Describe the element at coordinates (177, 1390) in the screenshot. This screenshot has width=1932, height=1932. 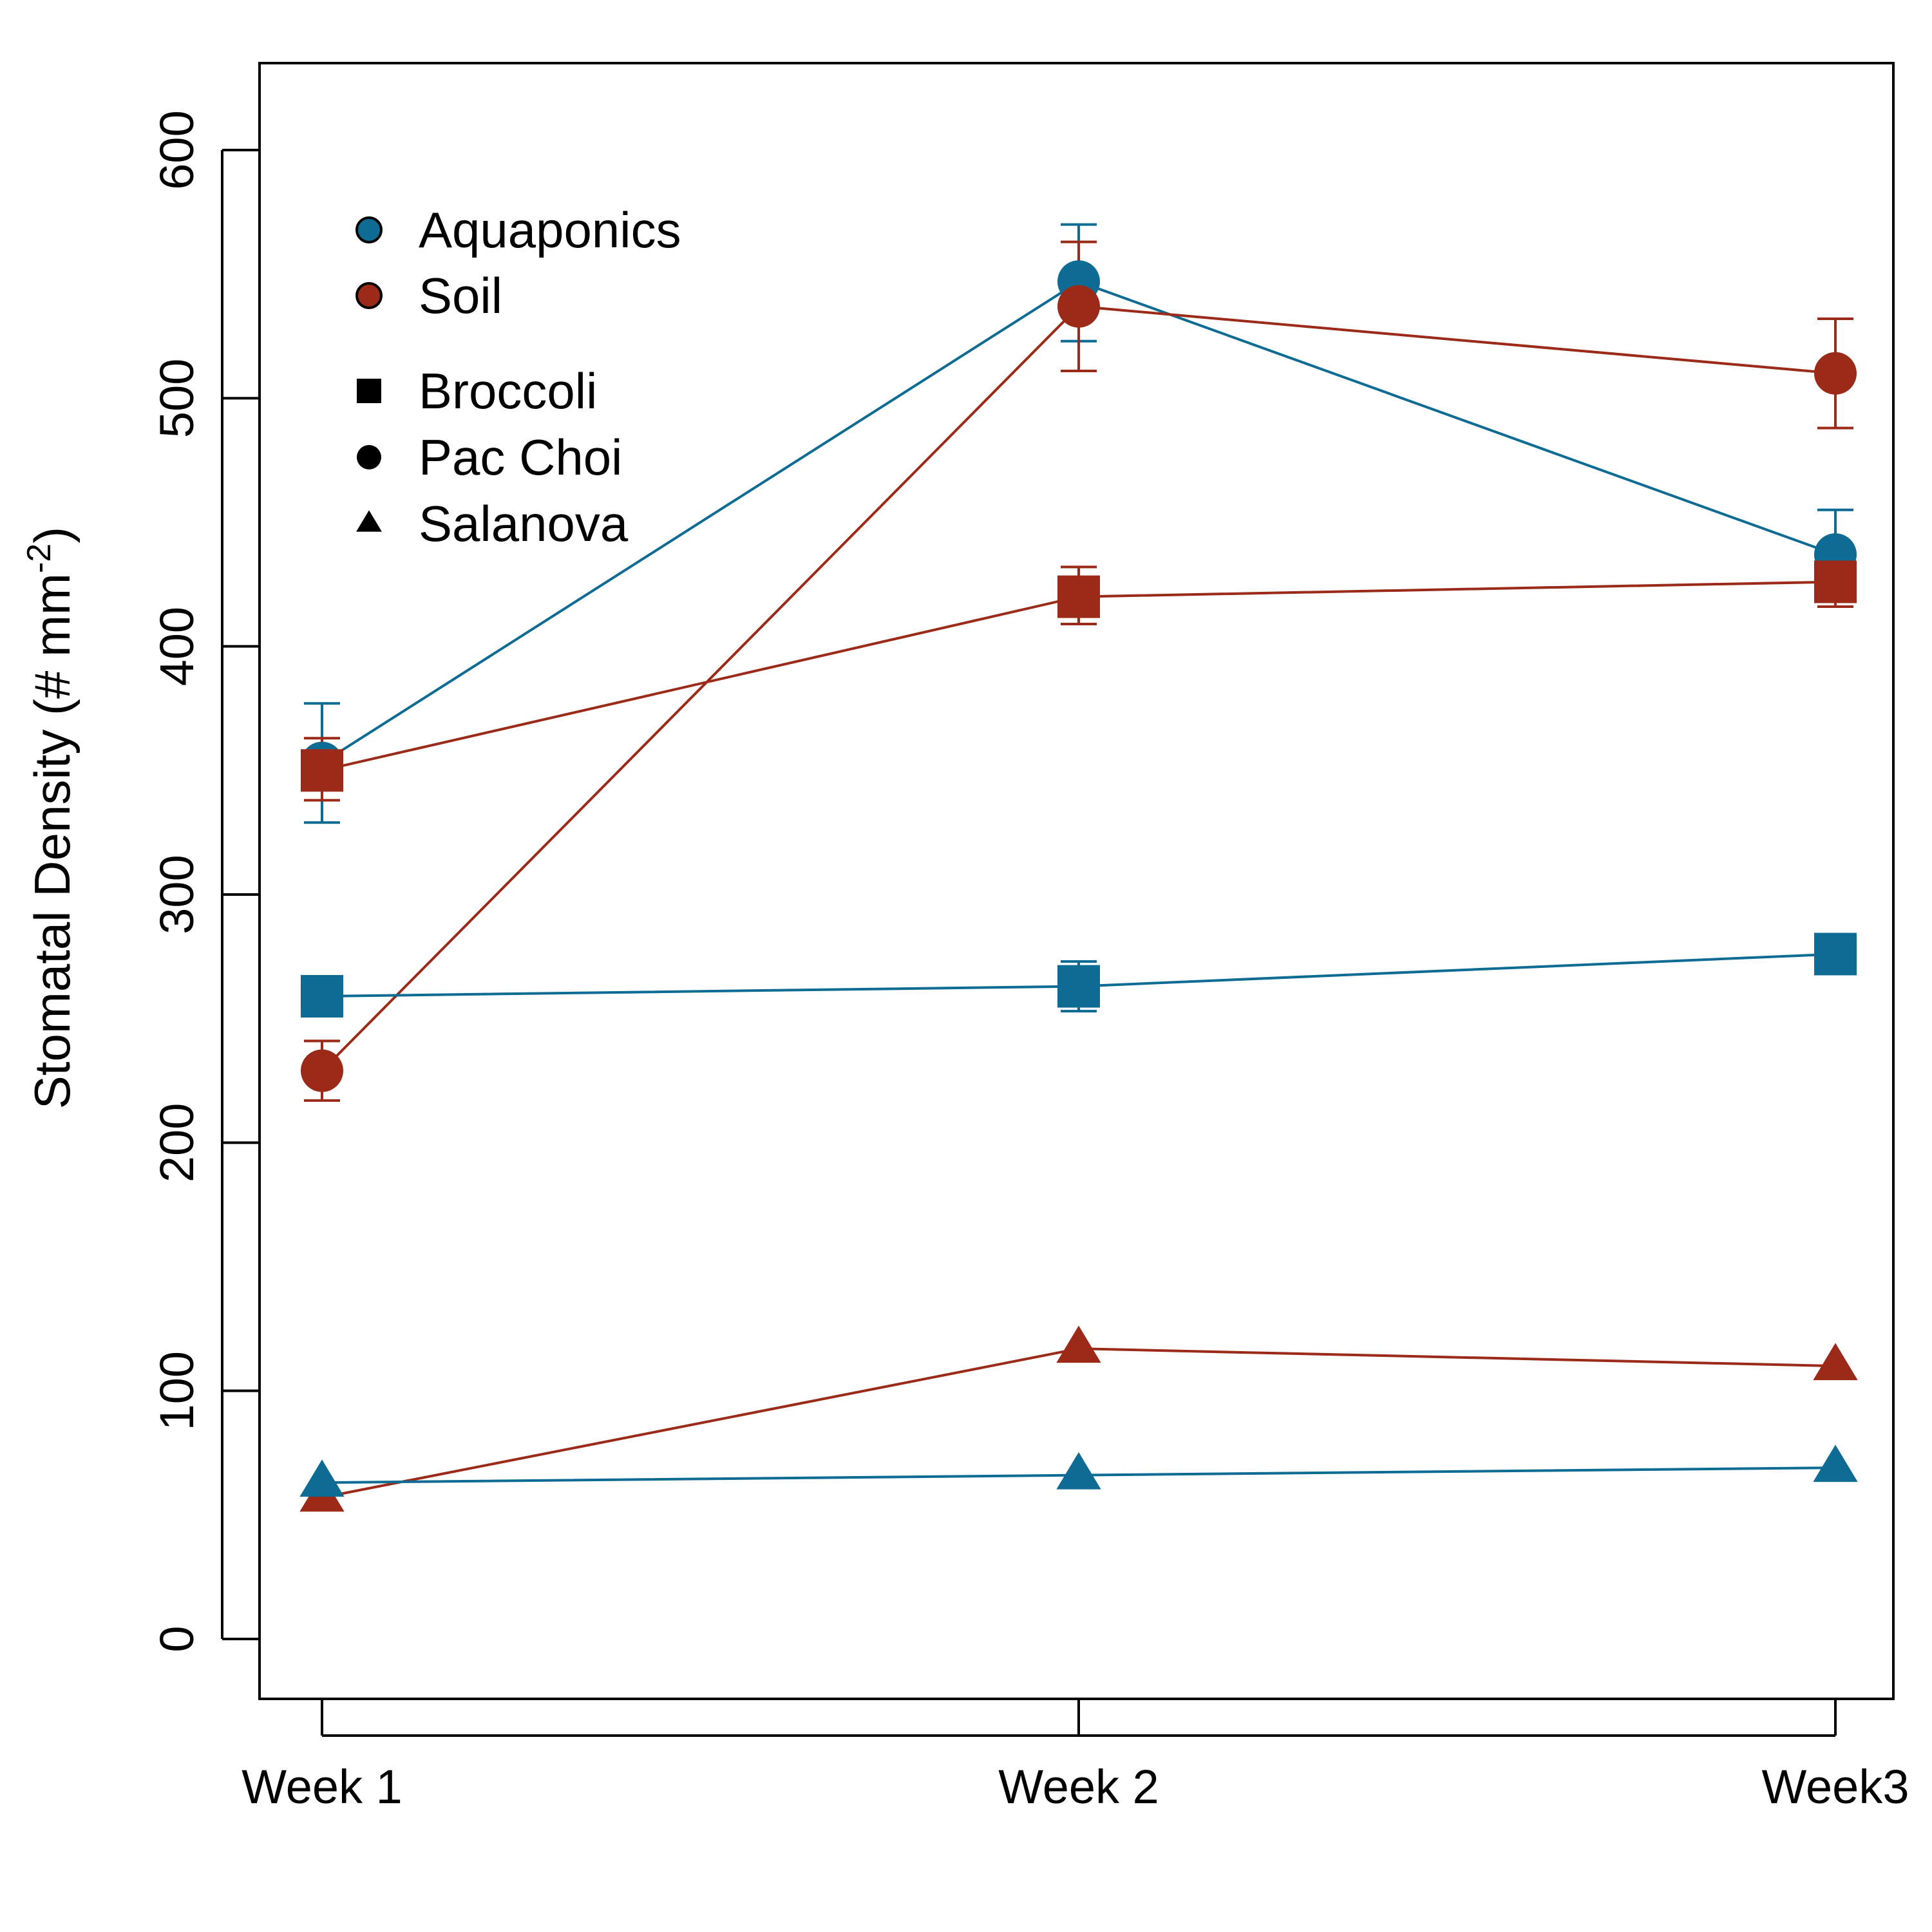
I see `y-tick-label: 100` at that location.